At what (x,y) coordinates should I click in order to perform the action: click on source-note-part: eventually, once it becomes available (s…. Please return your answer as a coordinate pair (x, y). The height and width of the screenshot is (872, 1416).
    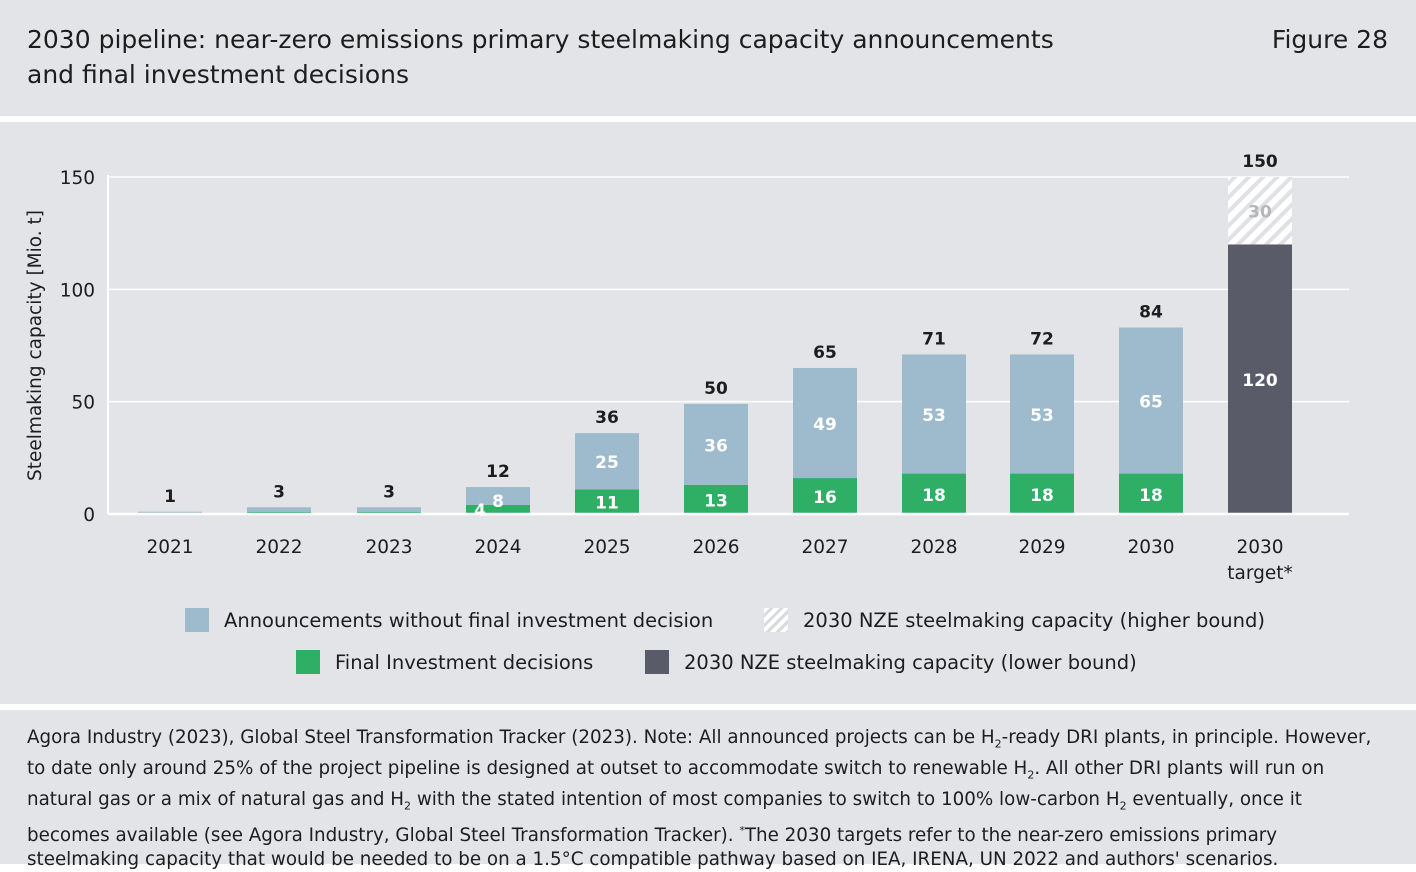
    Looking at the image, I should click on (664, 817).